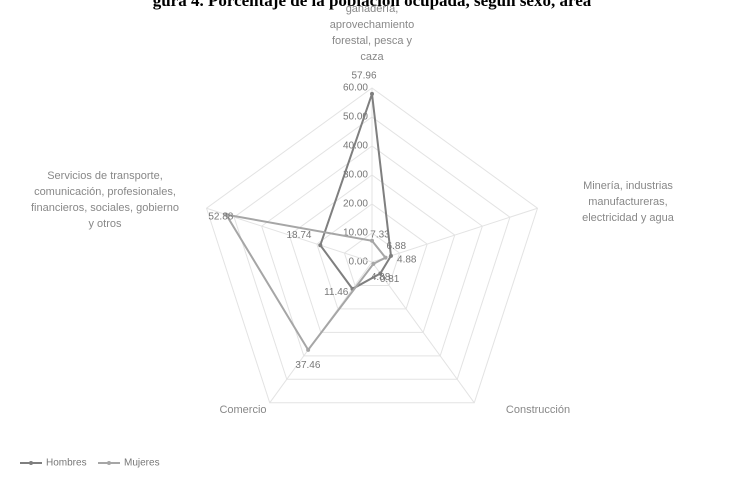 The width and height of the screenshot is (744, 486). What do you see at coordinates (372, 25) in the screenshot?
I see `category-label-line: aprovechamiento` at bounding box center [372, 25].